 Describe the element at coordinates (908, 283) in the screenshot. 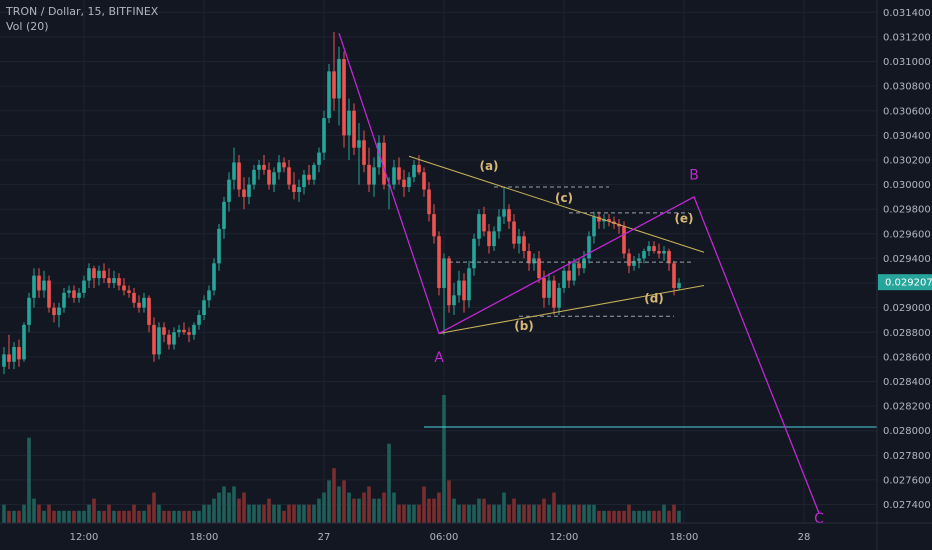

I see `last-price-label: 0.029207` at that location.